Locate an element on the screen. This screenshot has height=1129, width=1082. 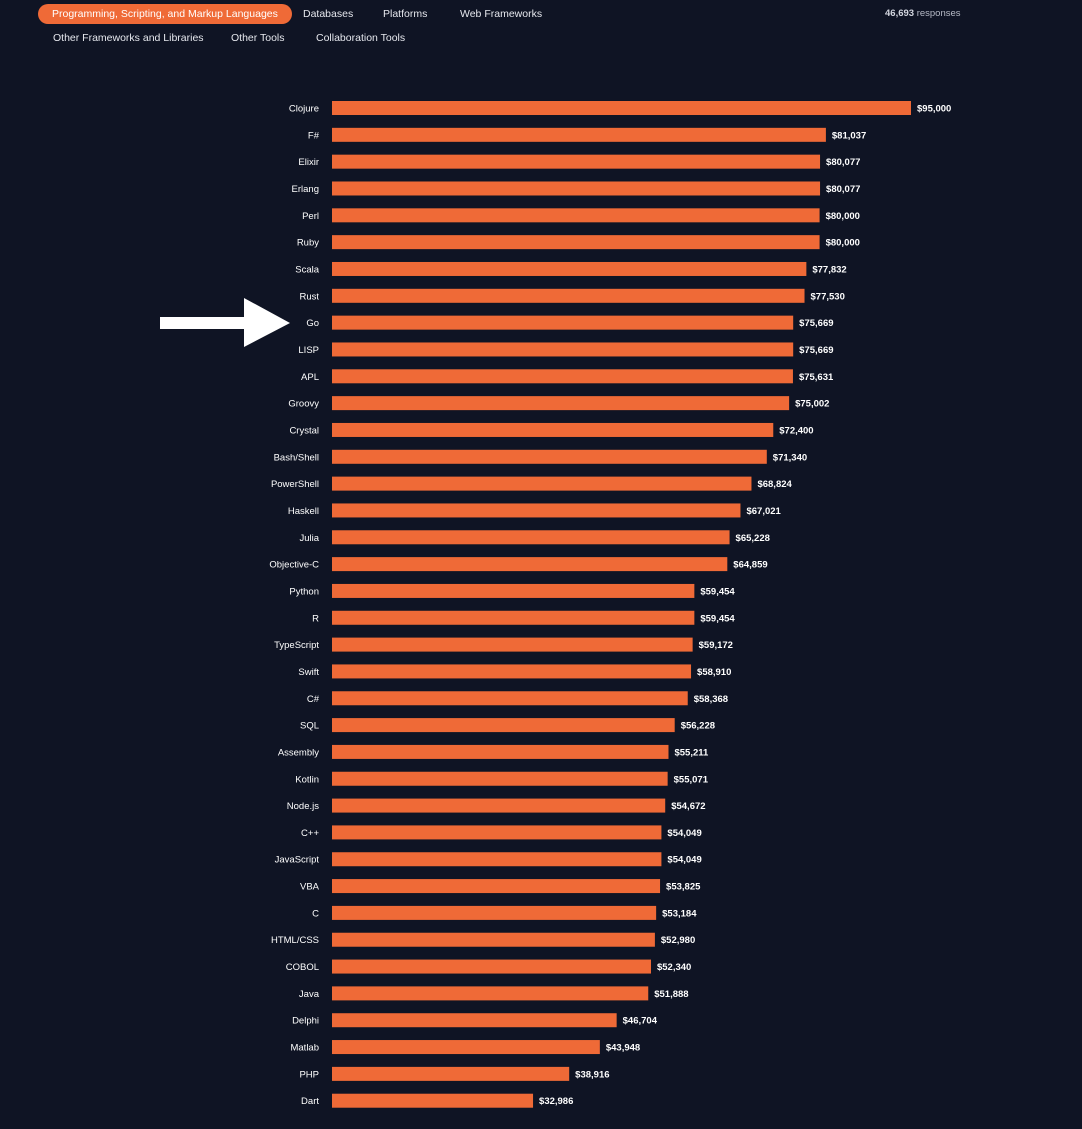
category-label: Elixir is located at coordinates (308, 162).